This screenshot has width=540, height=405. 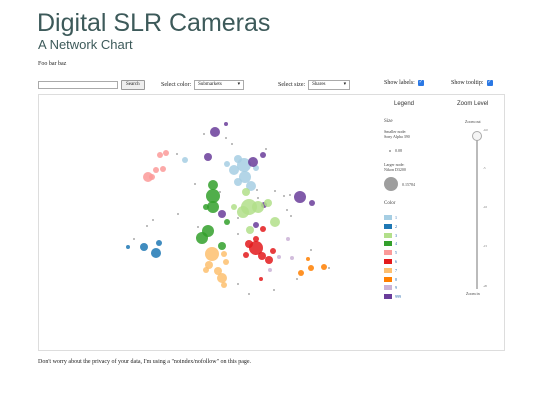 What do you see at coordinates (78, 85) in the screenshot?
I see `search-input` at bounding box center [78, 85].